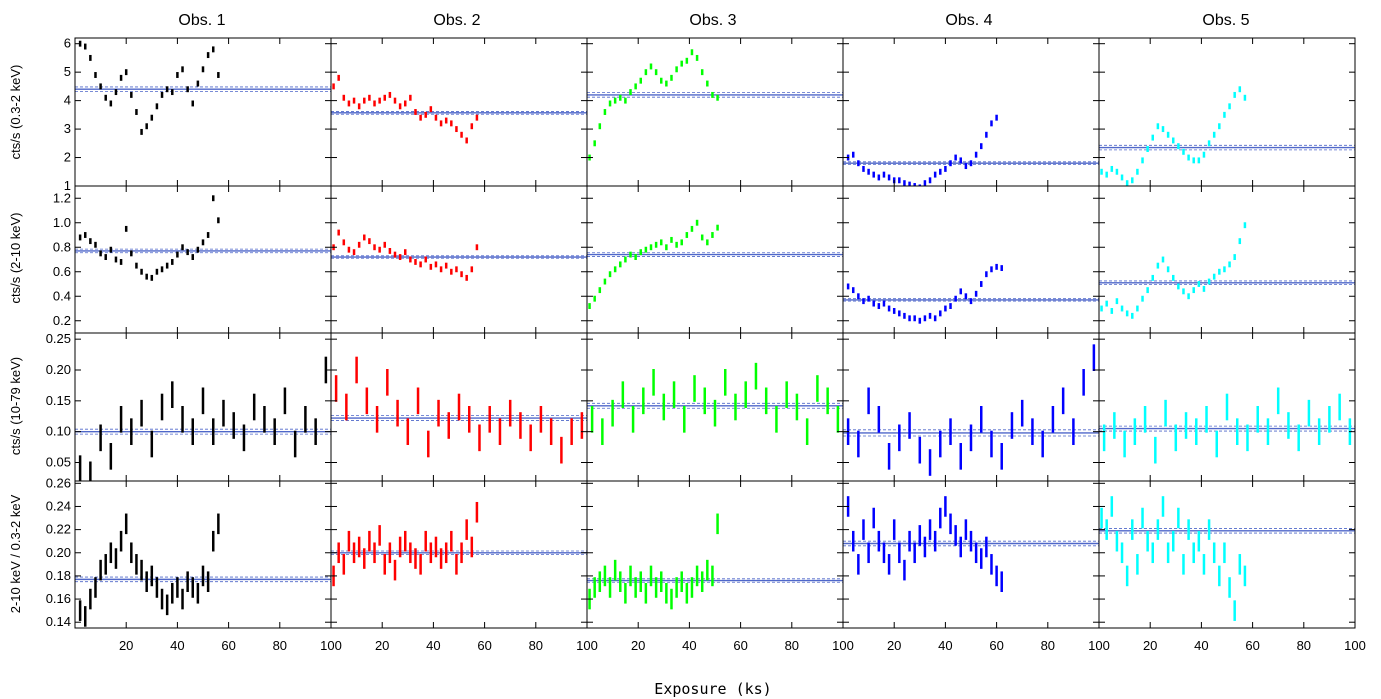 This screenshot has height=699, width=1381. I want to click on panel-r2-c2, so click(459, 259).